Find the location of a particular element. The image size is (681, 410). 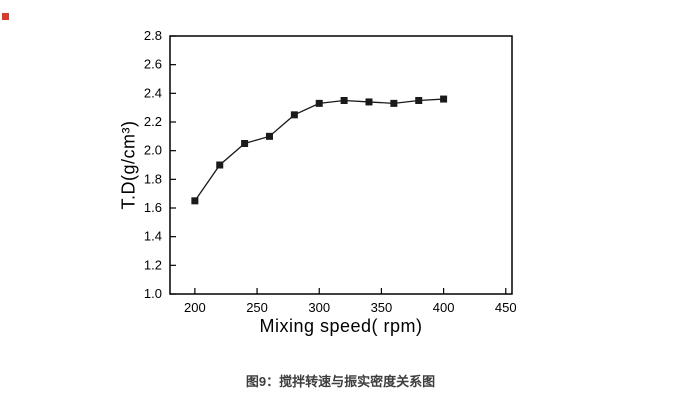

y-tick-label: 2.4 is located at coordinates (153, 92).